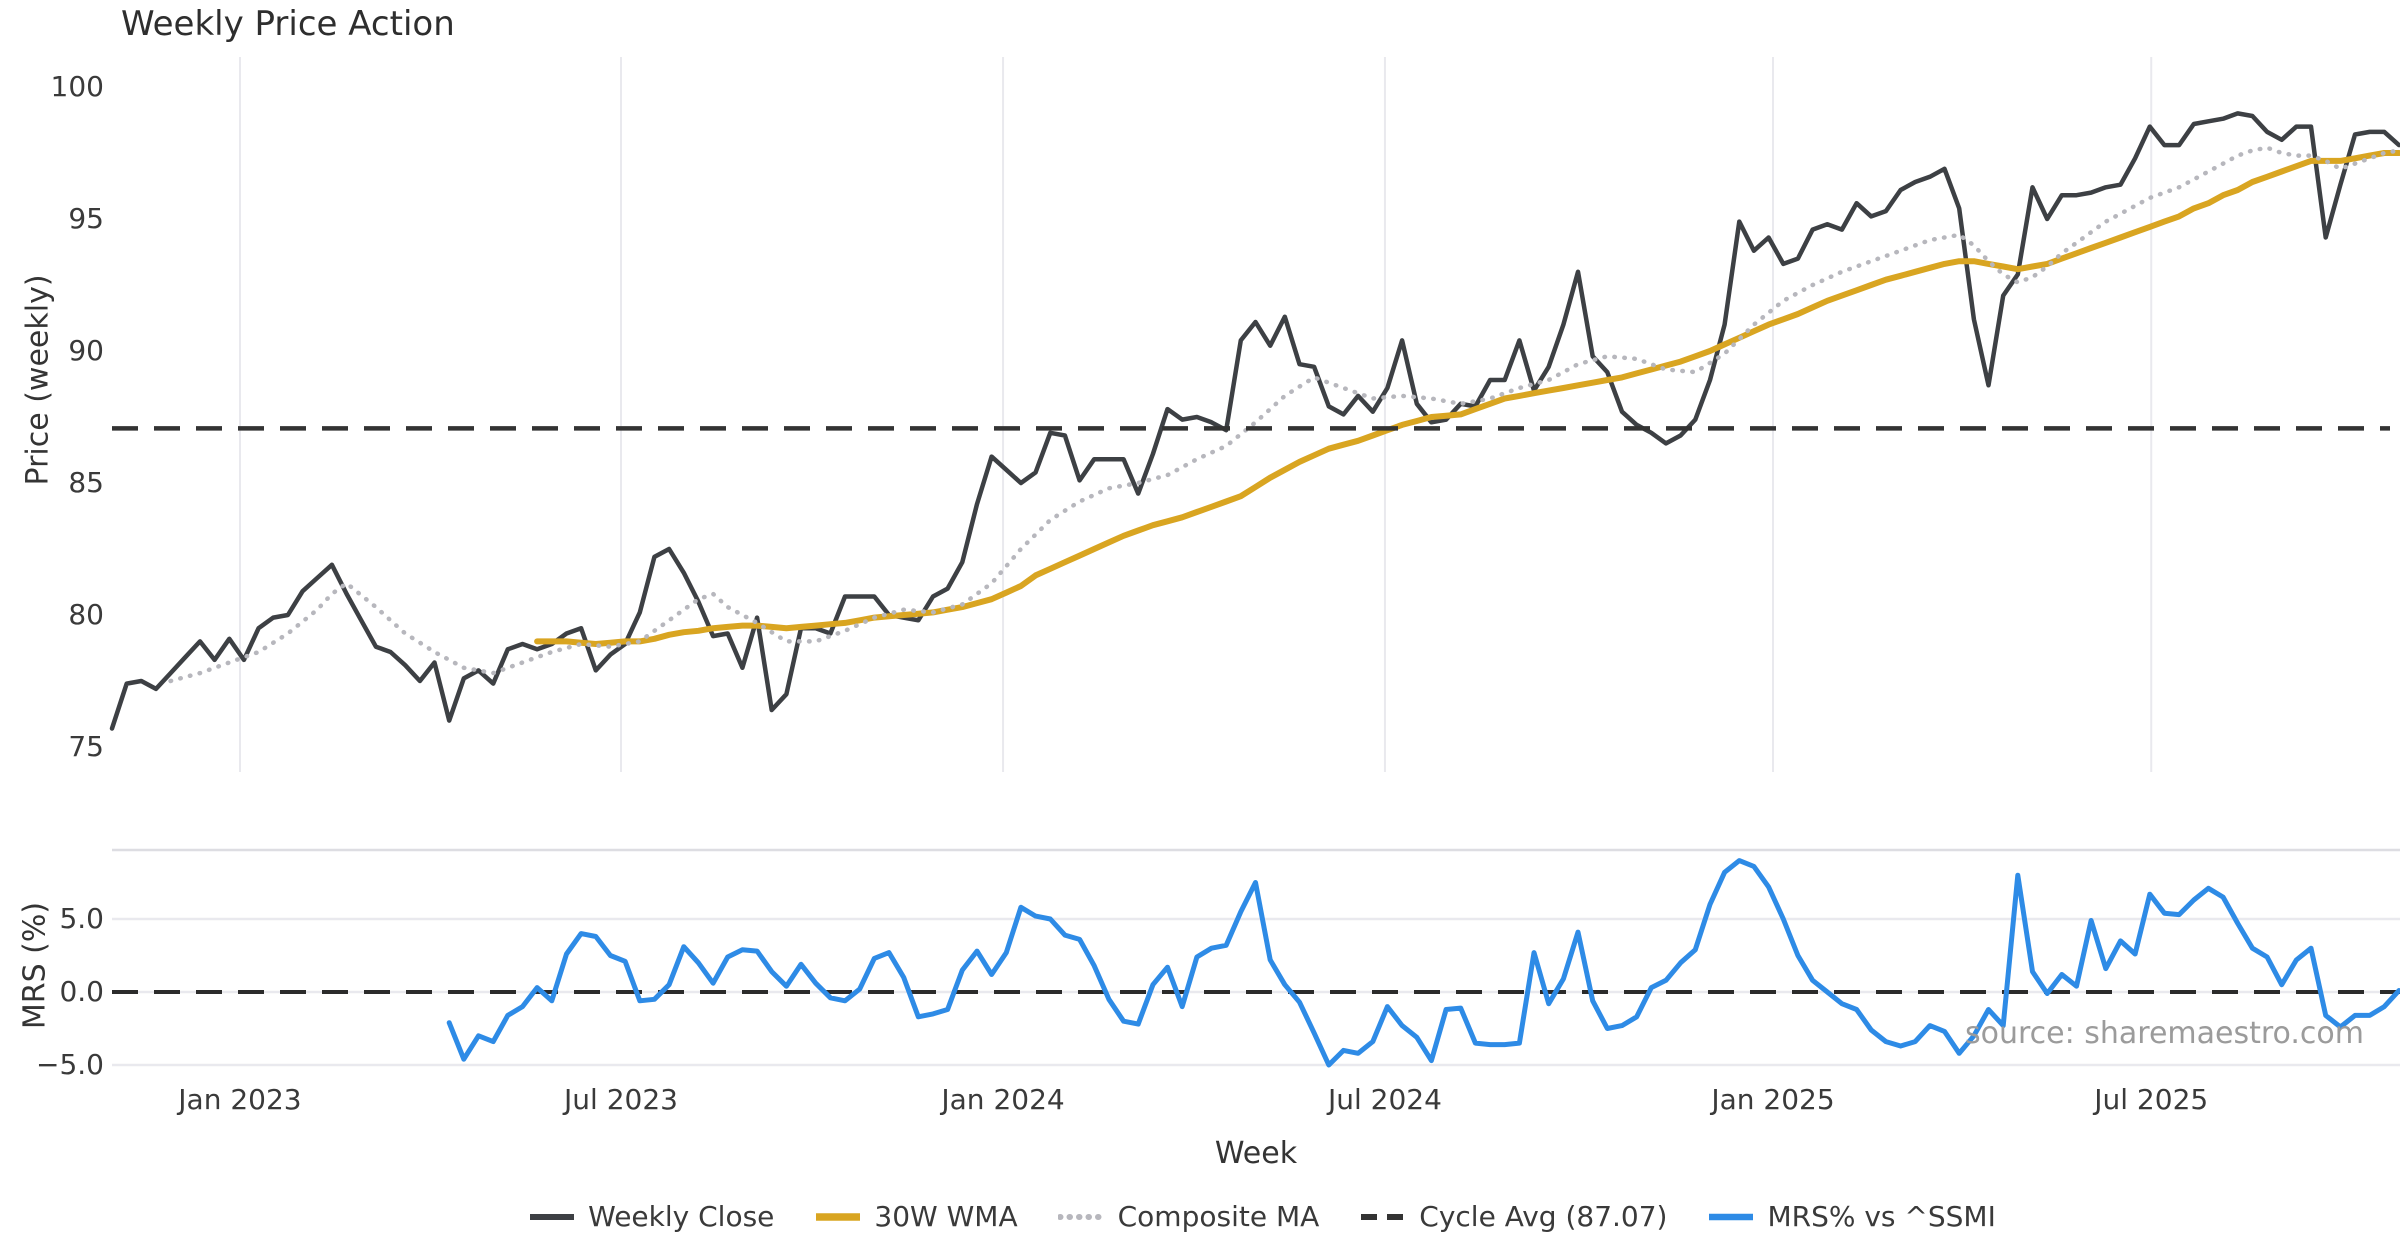 Image resolution: width=2400 pixels, height=1260 pixels. Describe the element at coordinates (946, 1216) in the screenshot. I see `legend-label: 30W WMA` at that location.